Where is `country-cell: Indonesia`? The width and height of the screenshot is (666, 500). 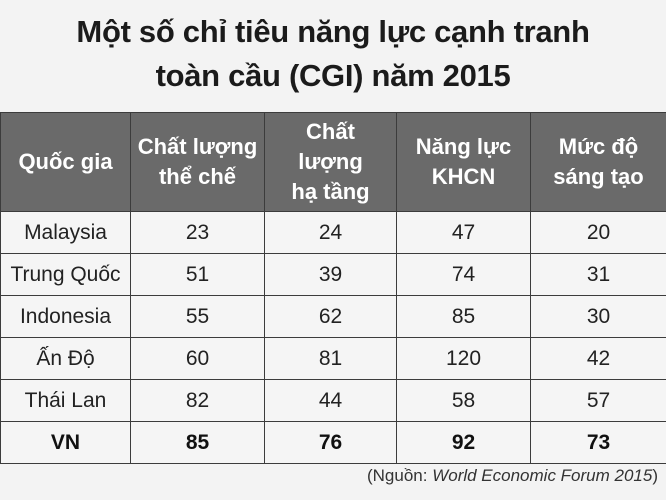
country-cell: Indonesia is located at coordinates (65, 316).